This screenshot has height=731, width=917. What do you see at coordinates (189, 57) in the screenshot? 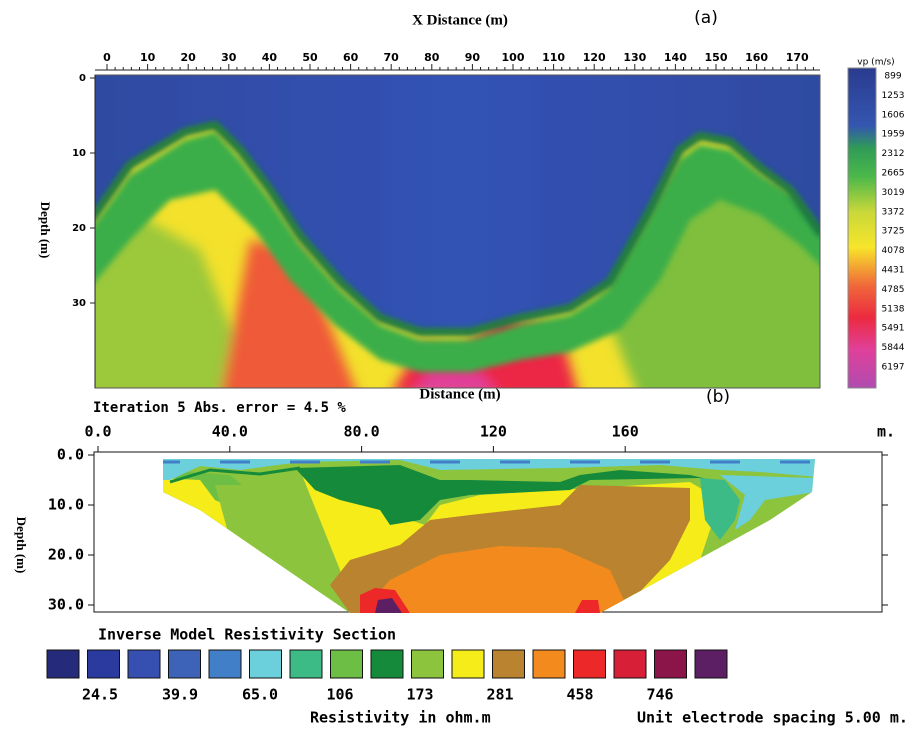
I see `x-tick-label: 20` at bounding box center [189, 57].